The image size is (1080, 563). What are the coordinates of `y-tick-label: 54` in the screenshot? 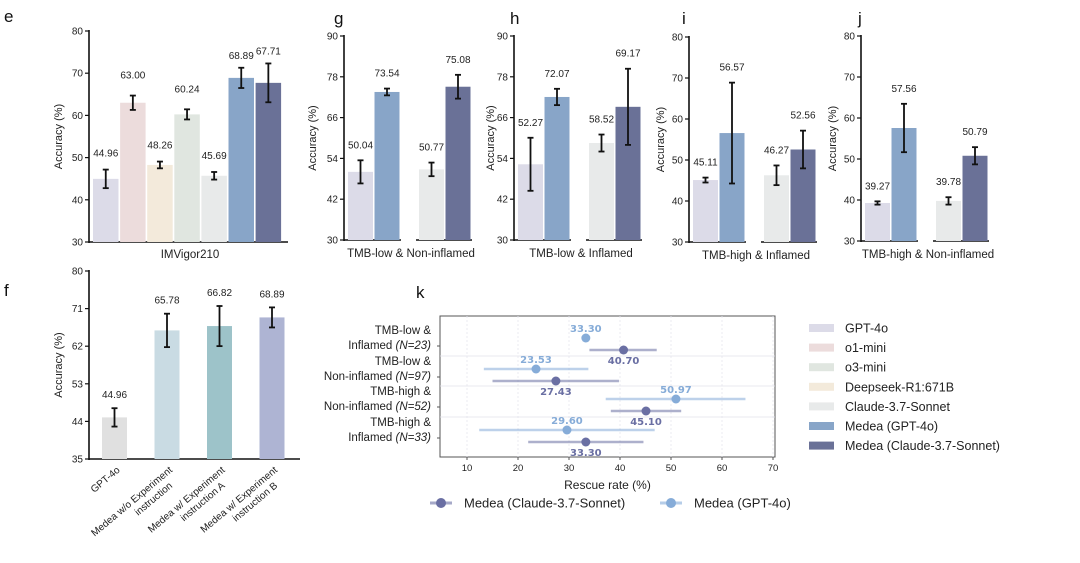 It's located at (503, 159).